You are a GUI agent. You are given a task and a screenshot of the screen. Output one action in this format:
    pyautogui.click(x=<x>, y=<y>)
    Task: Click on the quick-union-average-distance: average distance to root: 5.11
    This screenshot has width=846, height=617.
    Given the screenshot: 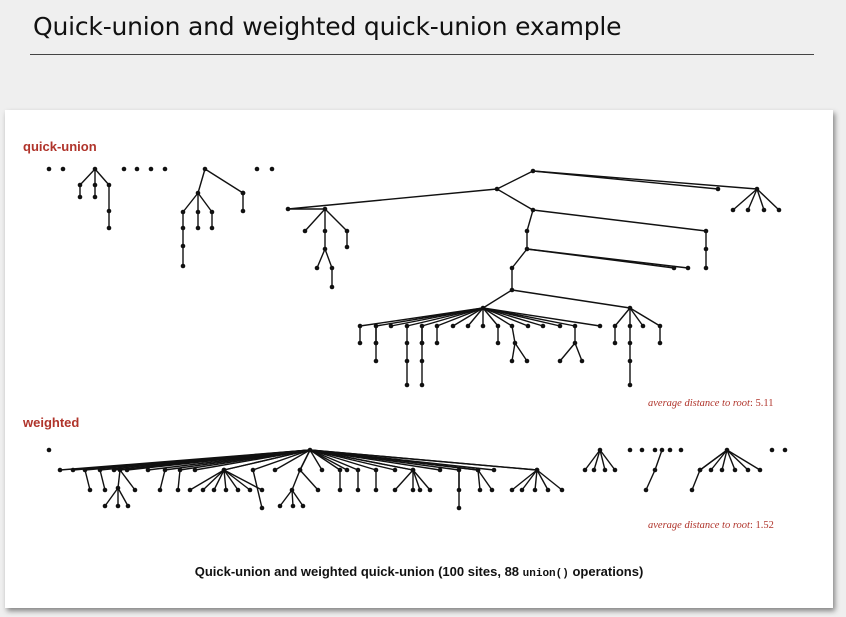 What is the action you would take?
    pyautogui.click(x=711, y=403)
    